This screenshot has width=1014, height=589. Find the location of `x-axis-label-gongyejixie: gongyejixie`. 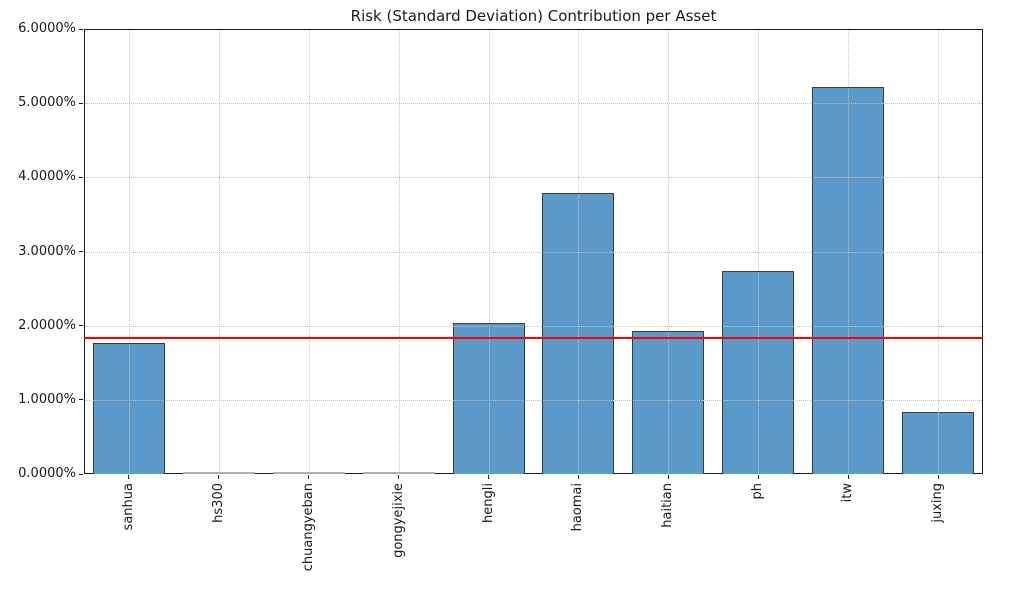

x-axis-label-gongyejixie: gongyejixie is located at coordinates (398, 520).